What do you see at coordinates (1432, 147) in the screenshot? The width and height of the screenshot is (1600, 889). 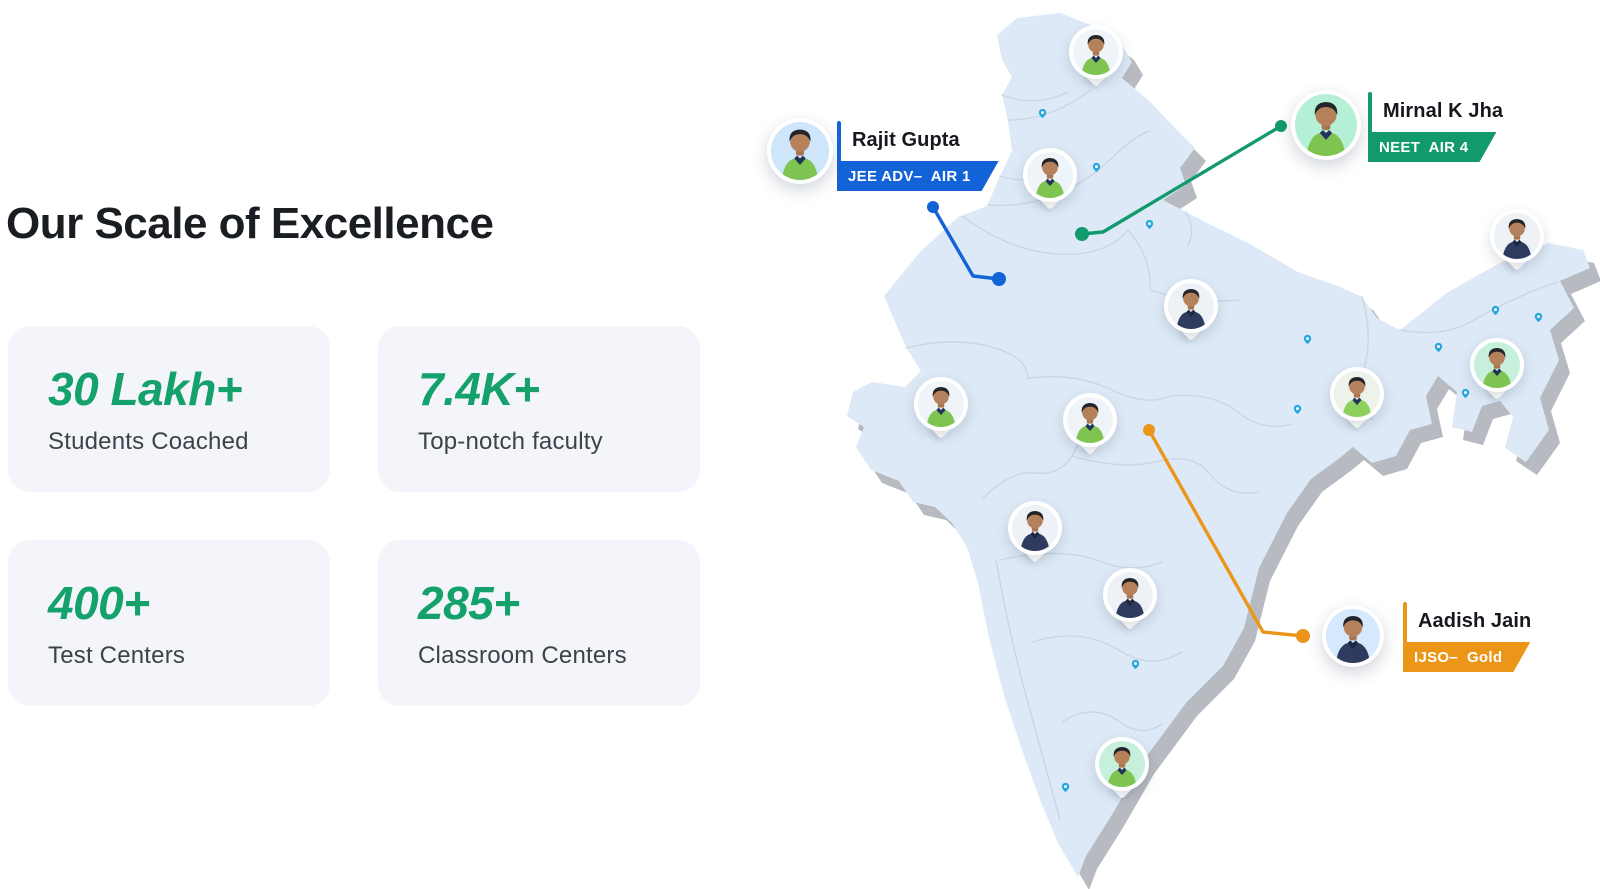 I see `achievement-badge: NEET AIR 4` at bounding box center [1432, 147].